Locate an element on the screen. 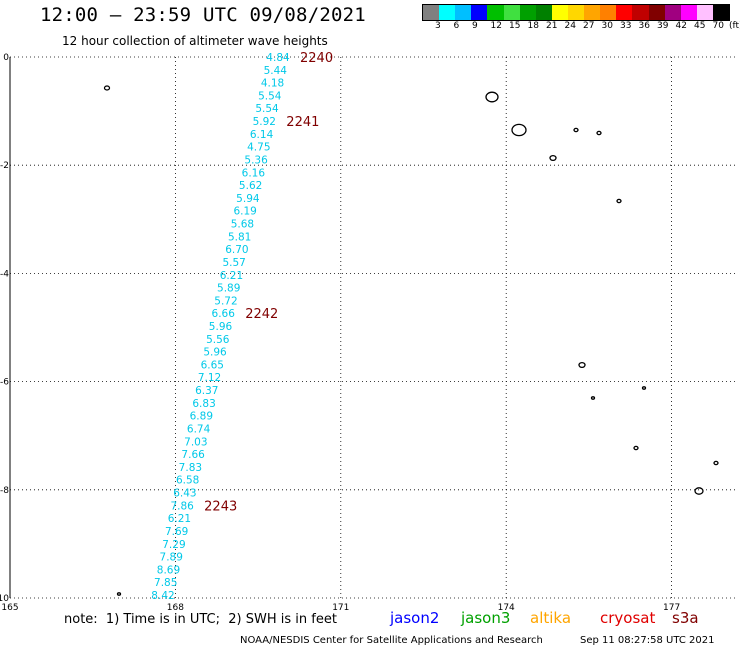 The height and width of the screenshot is (650, 740). legend-label: 39 is located at coordinates (663, 26).